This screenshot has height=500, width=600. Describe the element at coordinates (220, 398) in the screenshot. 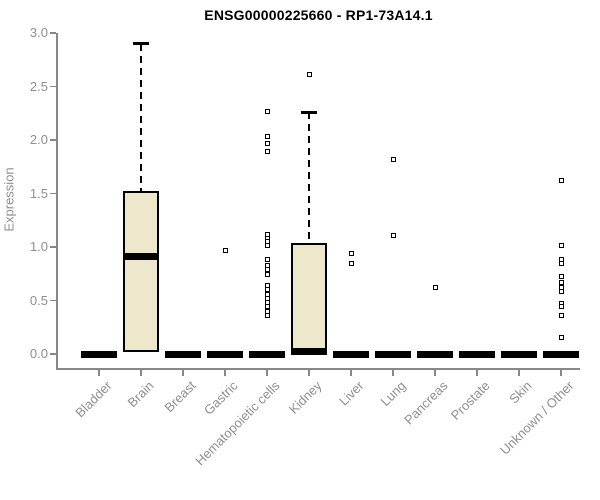

I see `x-category-label: Gastric` at that location.